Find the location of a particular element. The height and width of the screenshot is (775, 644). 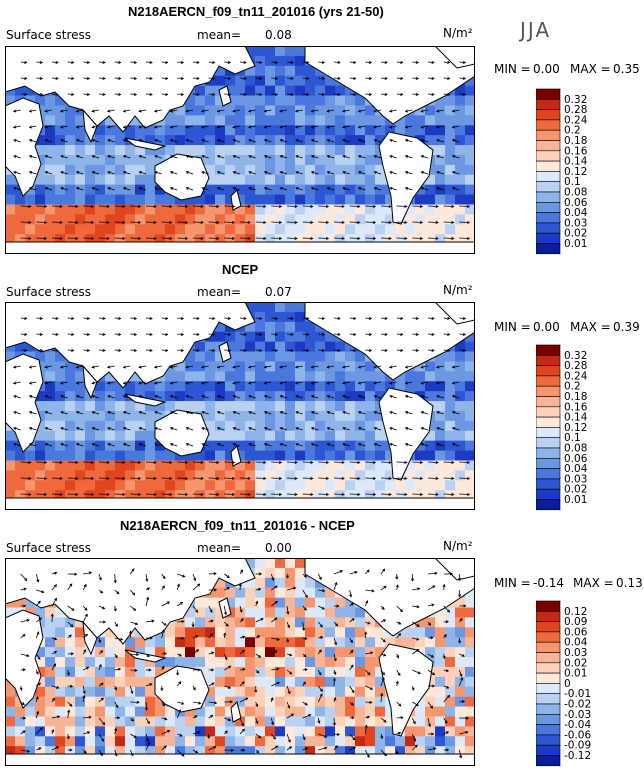

panel-3-min-label: MIN = is located at coordinates (512, 583).